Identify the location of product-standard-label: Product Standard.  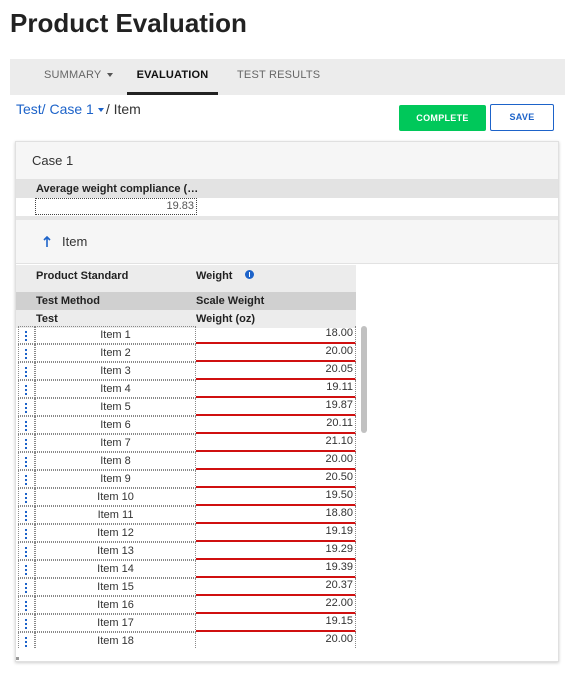
(82, 276).